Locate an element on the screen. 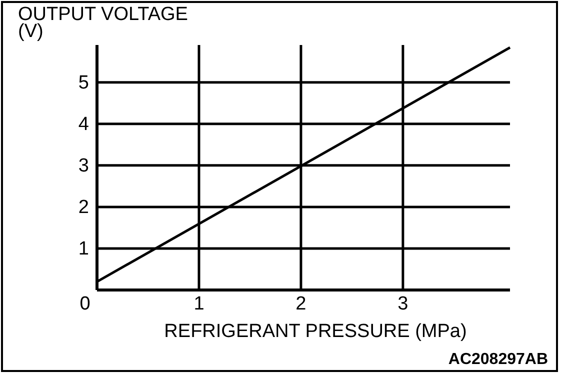 The width and height of the screenshot is (576, 386). y-tick-label: 5 is located at coordinates (83, 83).